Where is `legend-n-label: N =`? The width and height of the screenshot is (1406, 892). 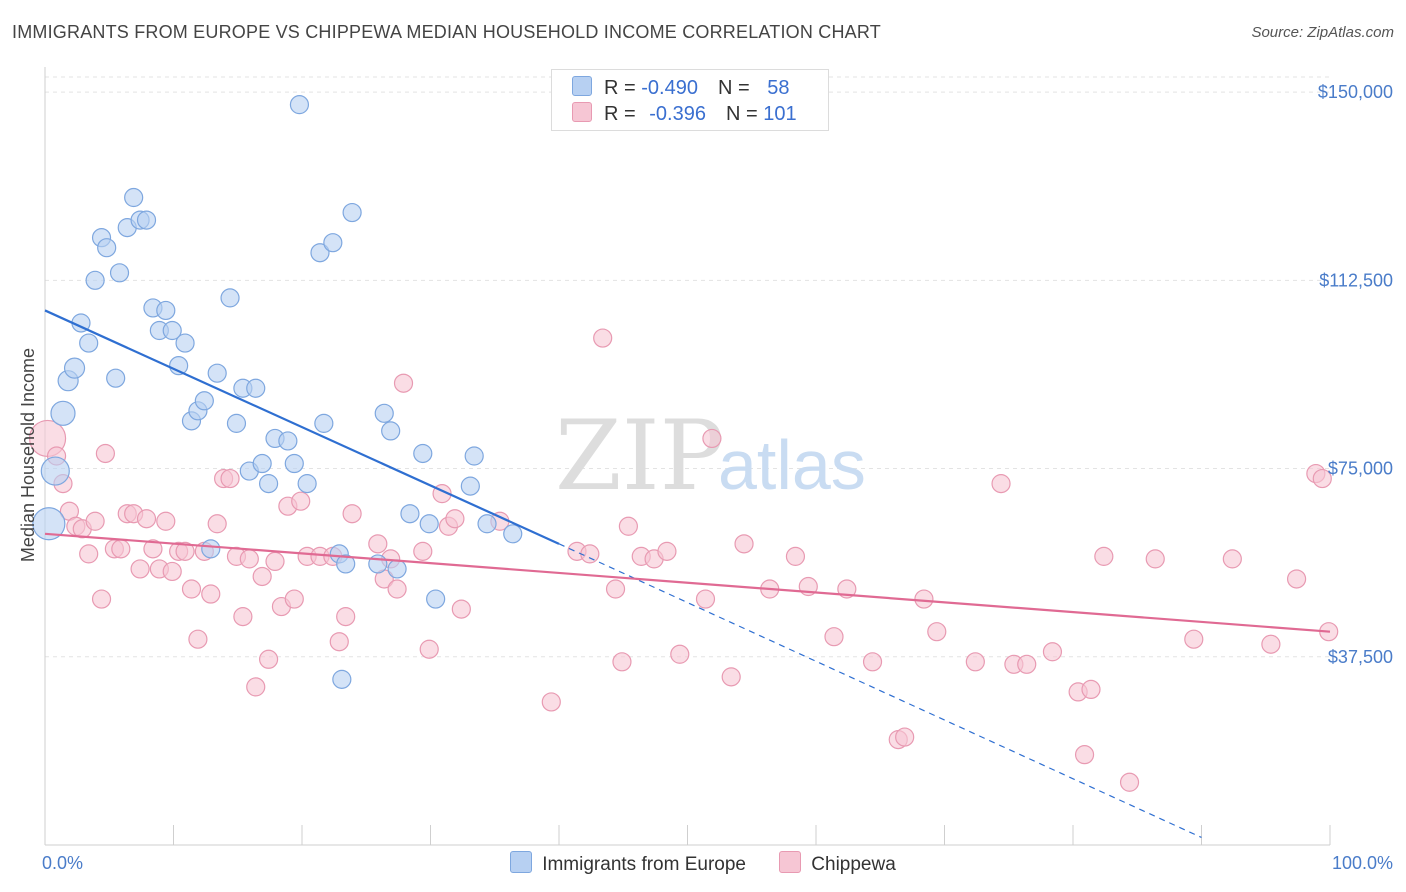
legend-n-label: N = is located at coordinates (744, 114).